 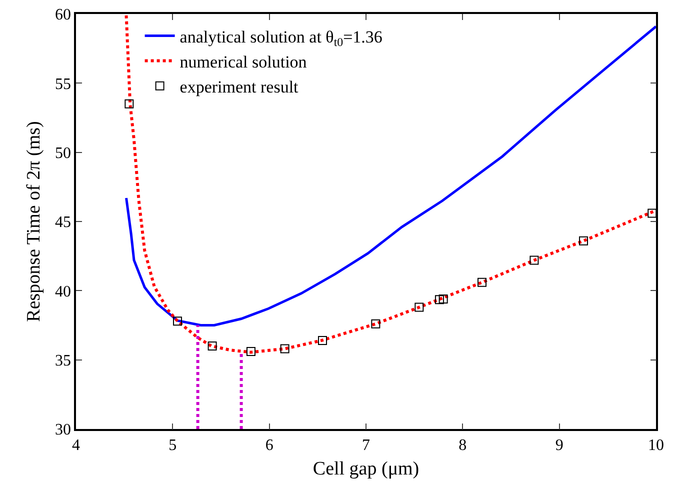 I want to click on y-tick-label: 45, so click(x=63, y=223).